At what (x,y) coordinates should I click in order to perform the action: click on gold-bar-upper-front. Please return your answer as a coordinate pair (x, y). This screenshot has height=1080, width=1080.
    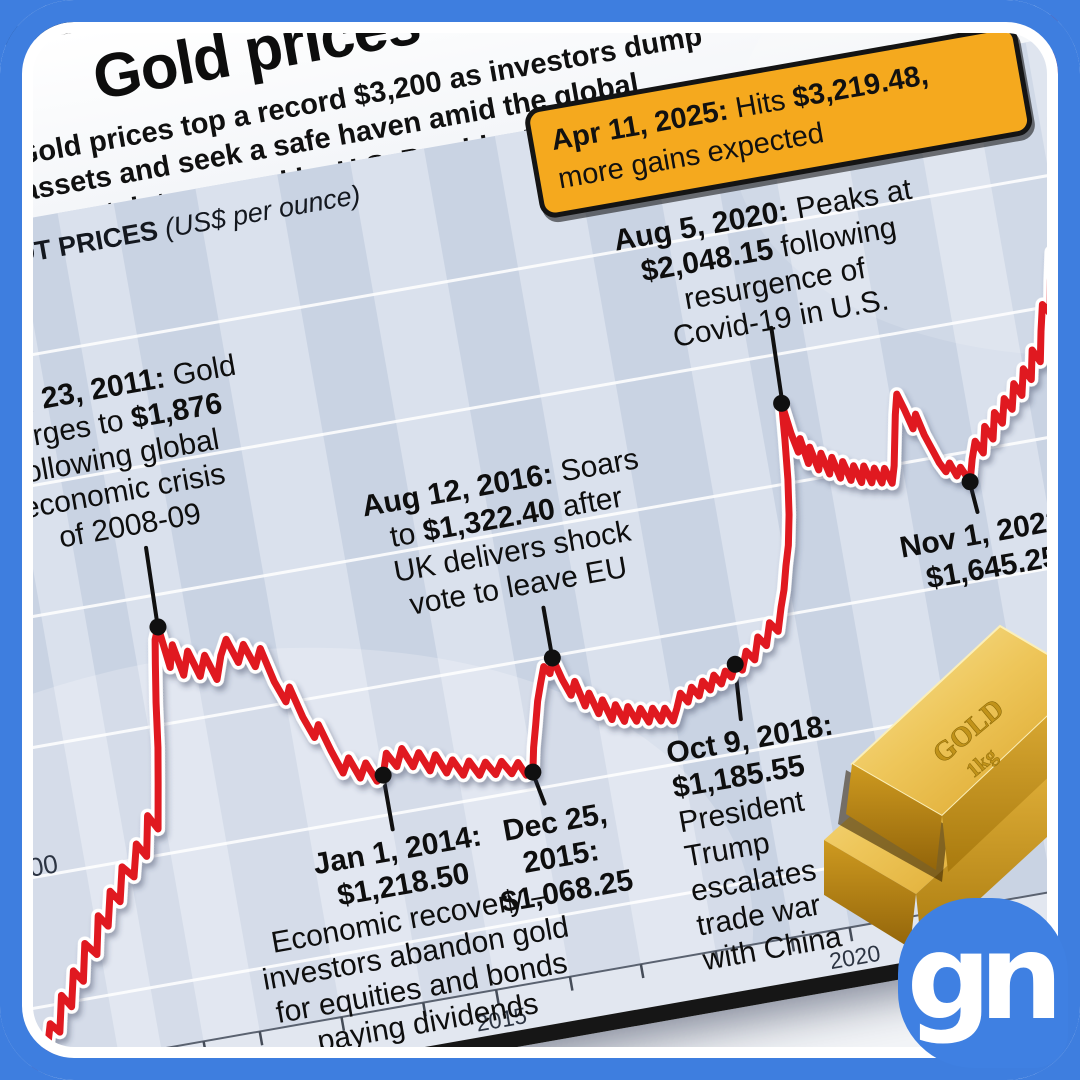
    Looking at the image, I should click on (1007, 782).